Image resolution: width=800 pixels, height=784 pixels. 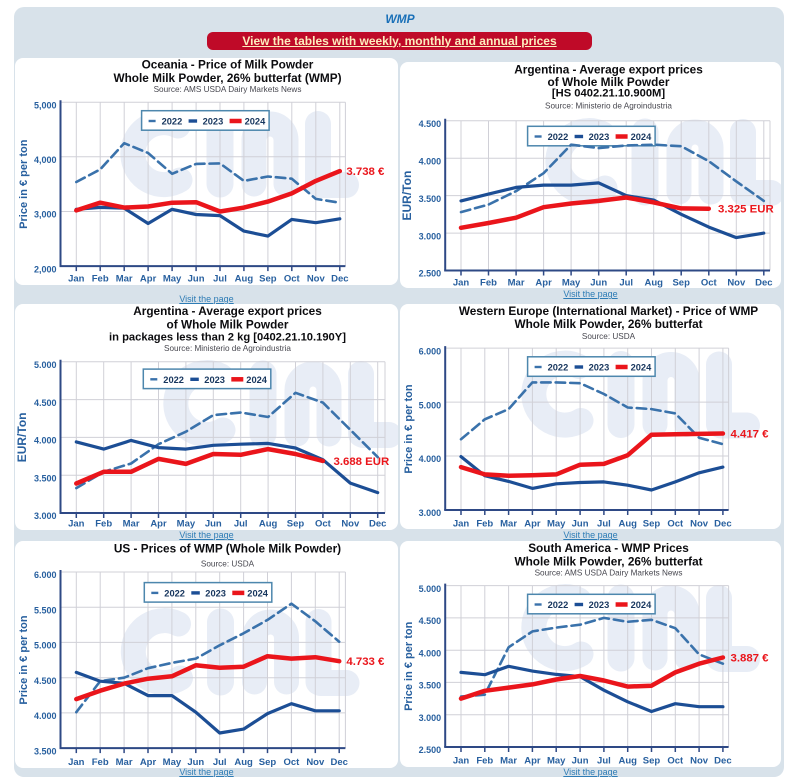 I want to click on svg-text: 3.738 €, so click(x=365, y=172).